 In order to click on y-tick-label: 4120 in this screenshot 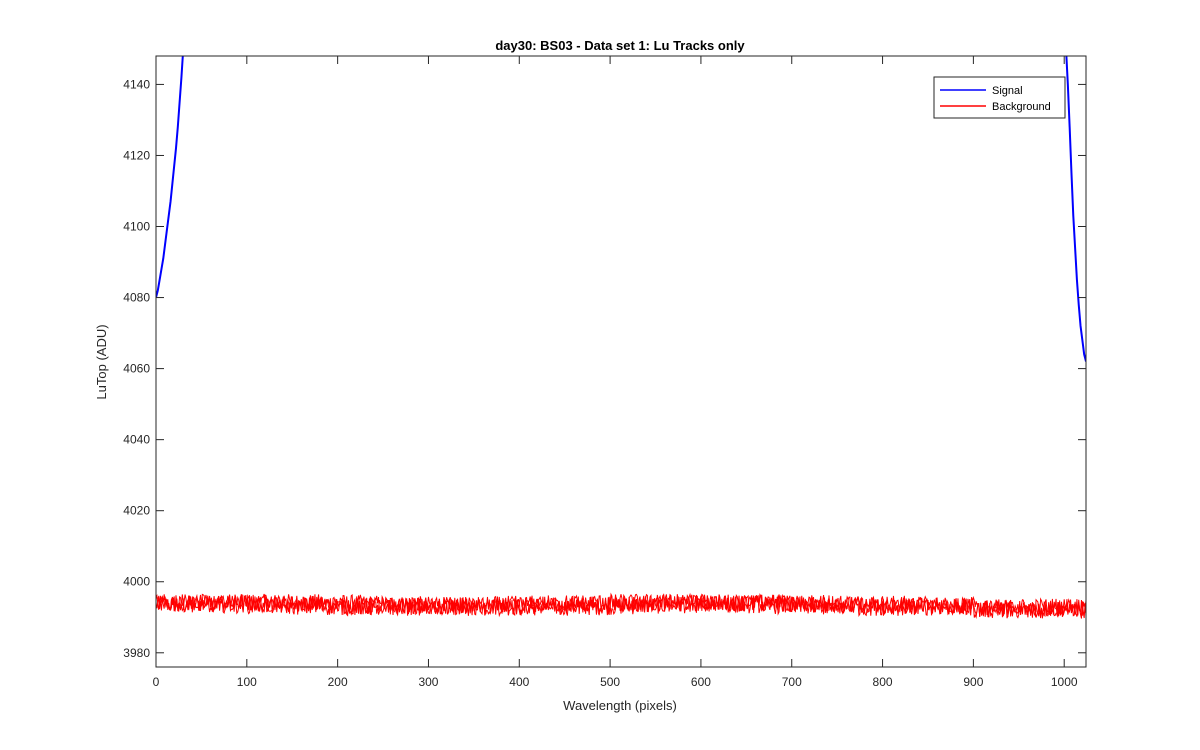, I will do `click(136, 155)`.